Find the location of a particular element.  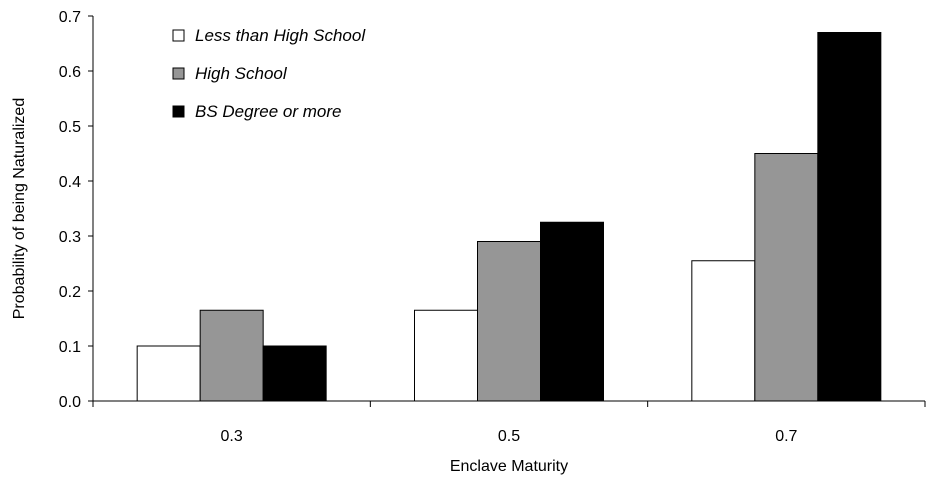

x-tick-label: 0.7 is located at coordinates (786, 436).